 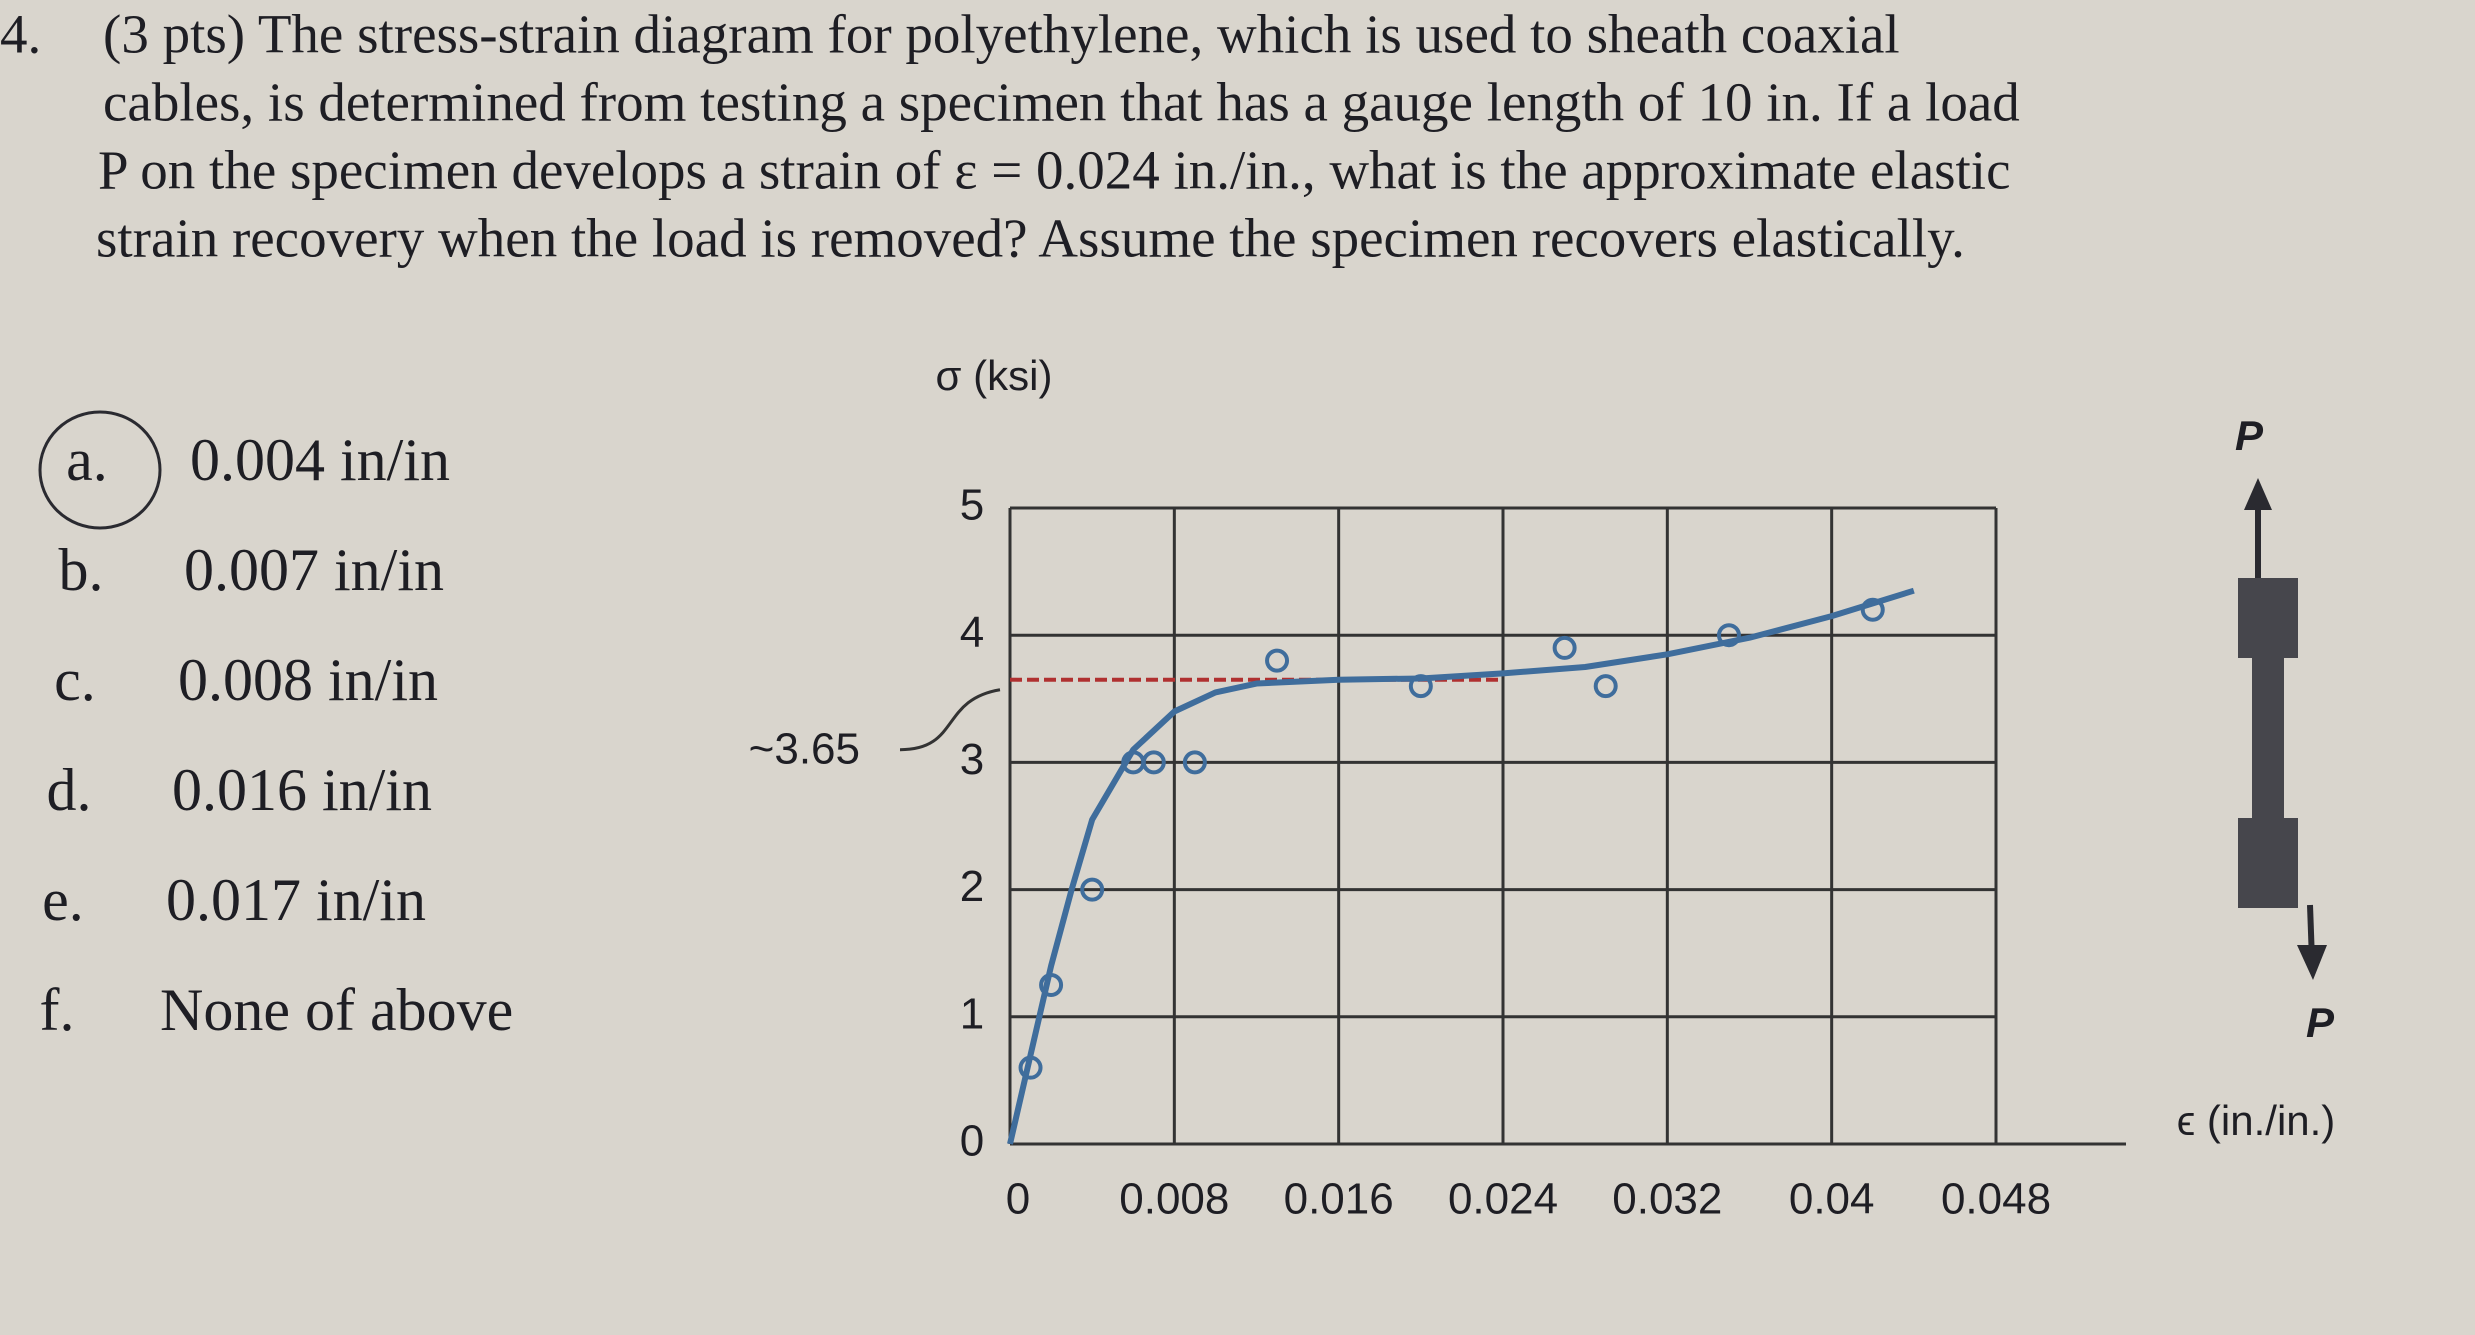 What do you see at coordinates (320, 460) in the screenshot?
I see `option-text: 0.004 in/in` at bounding box center [320, 460].